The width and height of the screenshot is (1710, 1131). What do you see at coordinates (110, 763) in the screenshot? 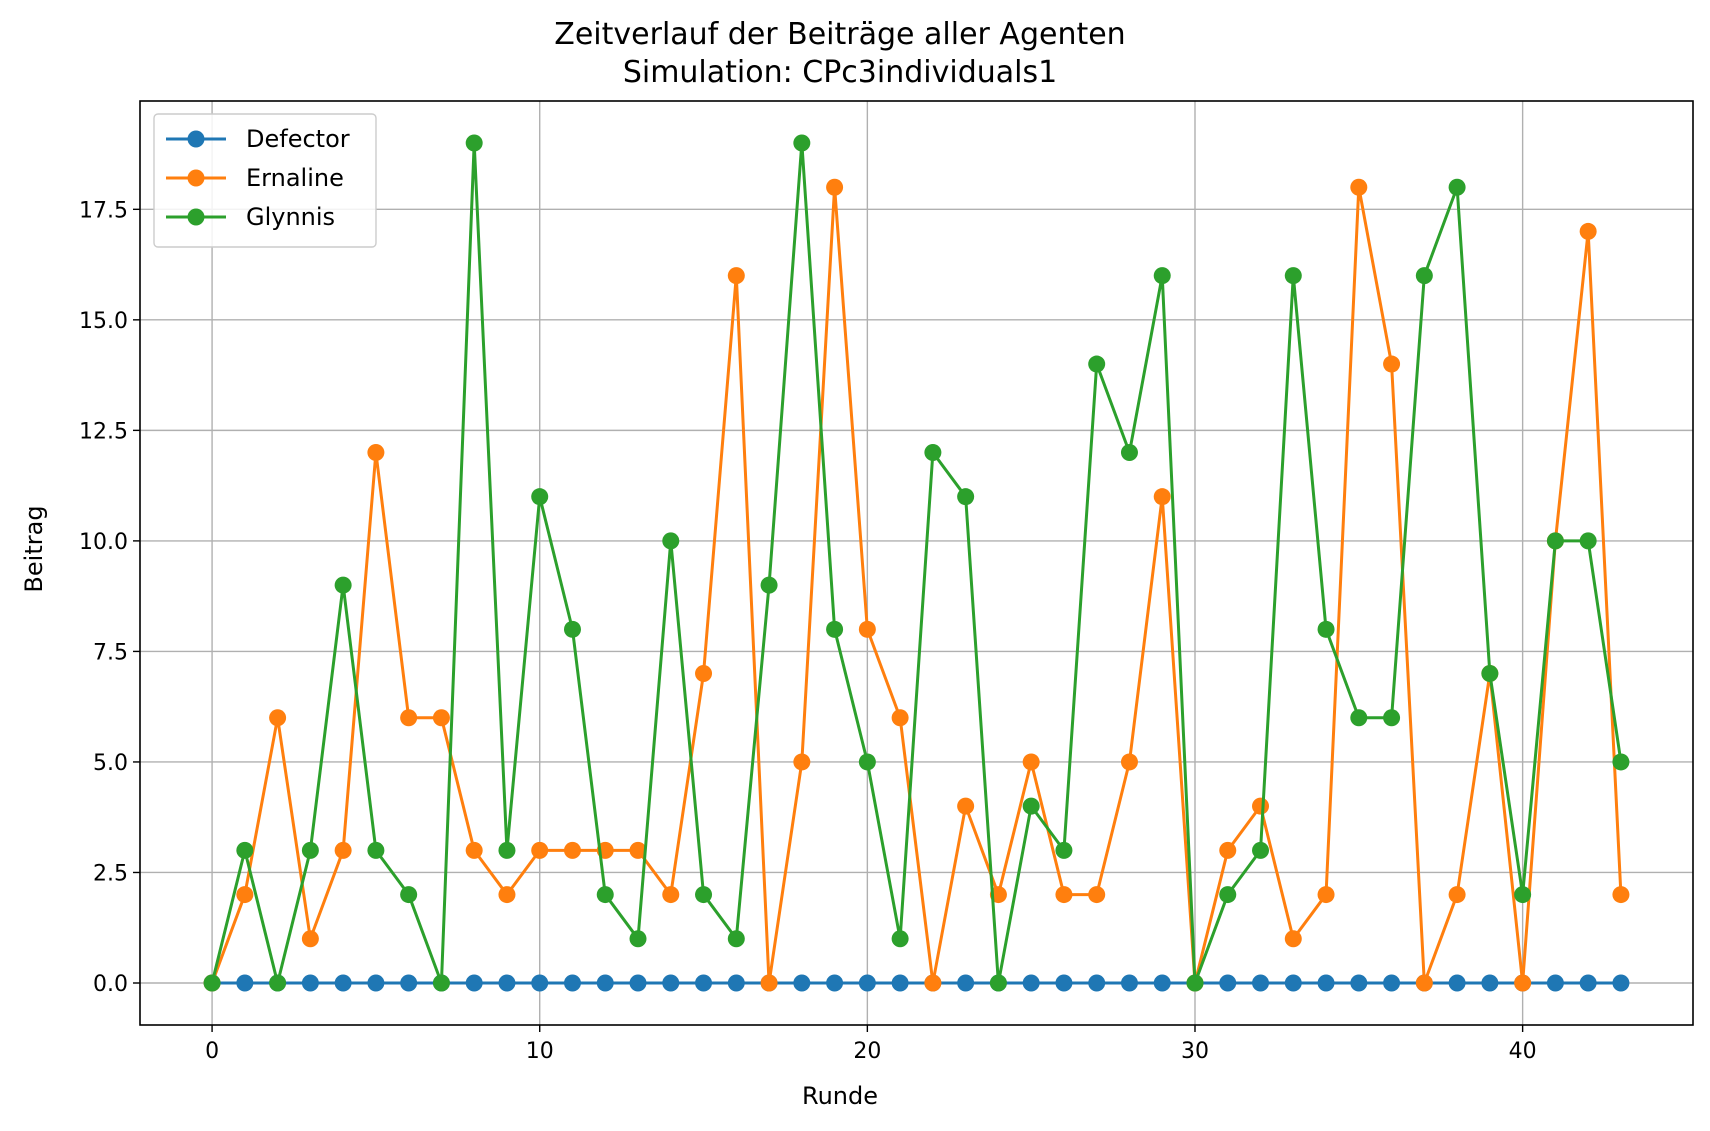
I see `y-tick-label: 5.0` at bounding box center [110, 763].